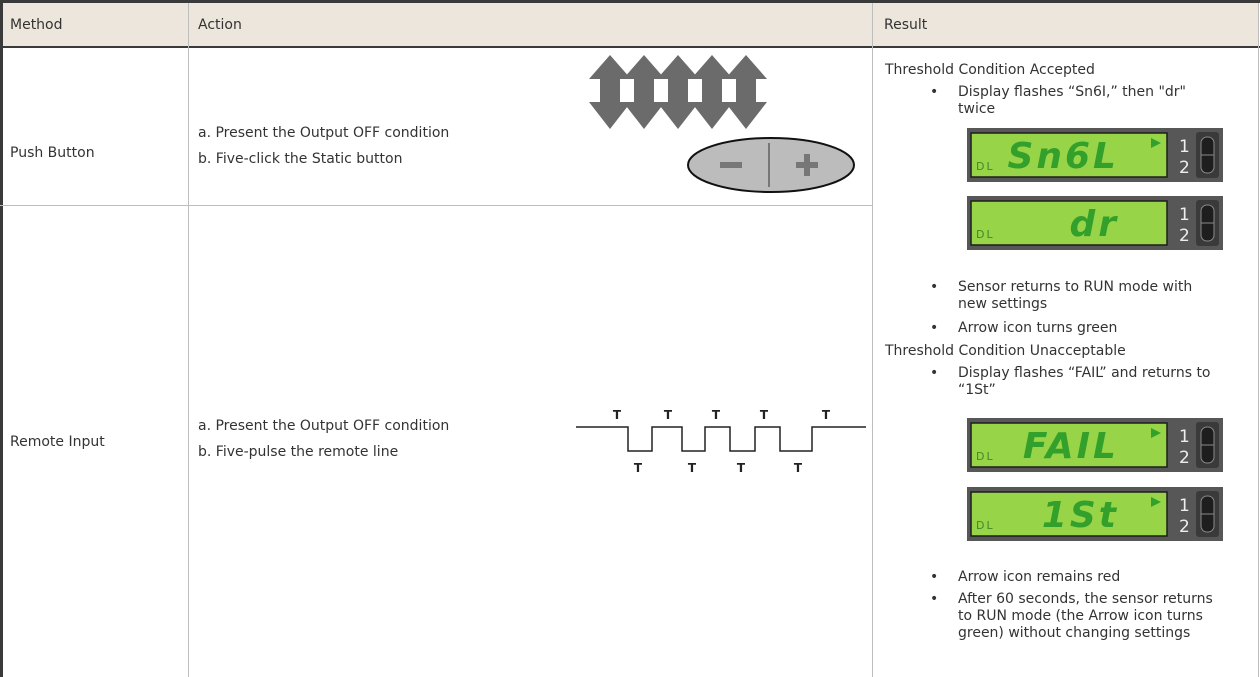 This screenshot has width=1260, height=677. I want to click on lcd-display: DL FAIL 12, so click(1095, 445).